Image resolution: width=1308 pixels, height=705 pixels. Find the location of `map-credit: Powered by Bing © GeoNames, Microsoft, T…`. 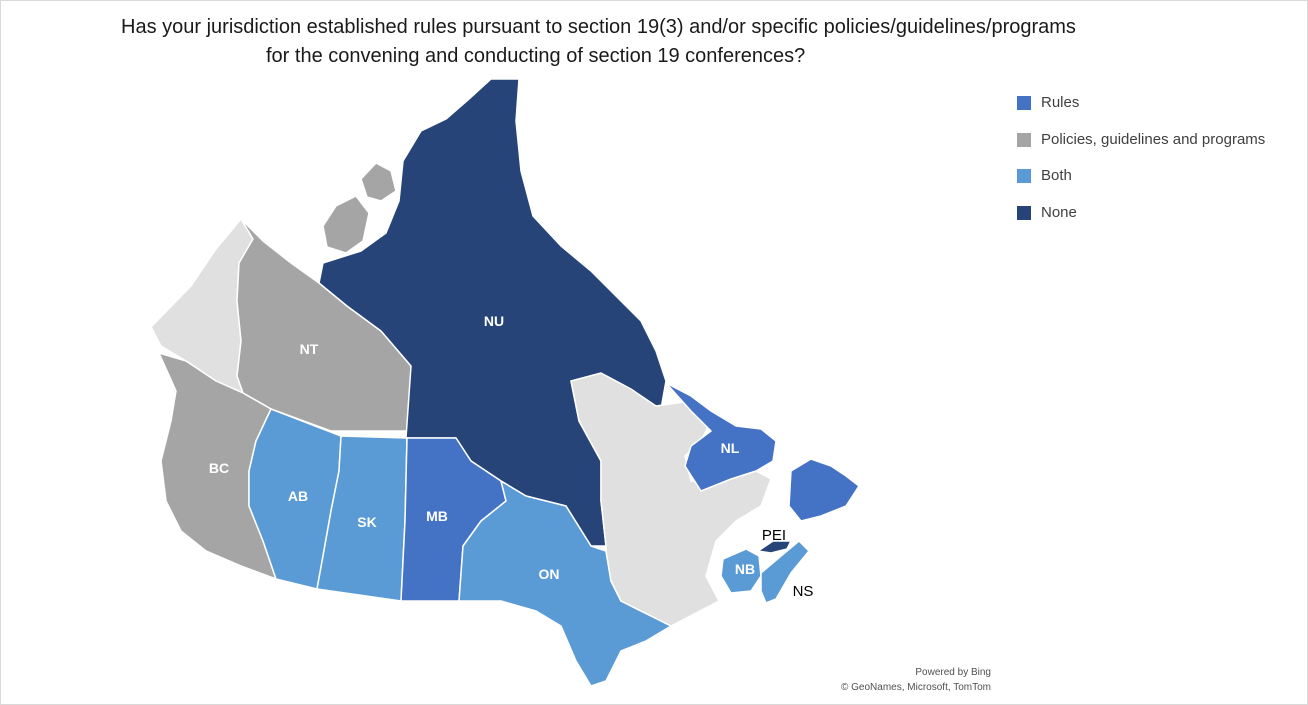

map-credit: Powered by Bing © GeoNames, Microsoft, T… is located at coordinates (916, 680).